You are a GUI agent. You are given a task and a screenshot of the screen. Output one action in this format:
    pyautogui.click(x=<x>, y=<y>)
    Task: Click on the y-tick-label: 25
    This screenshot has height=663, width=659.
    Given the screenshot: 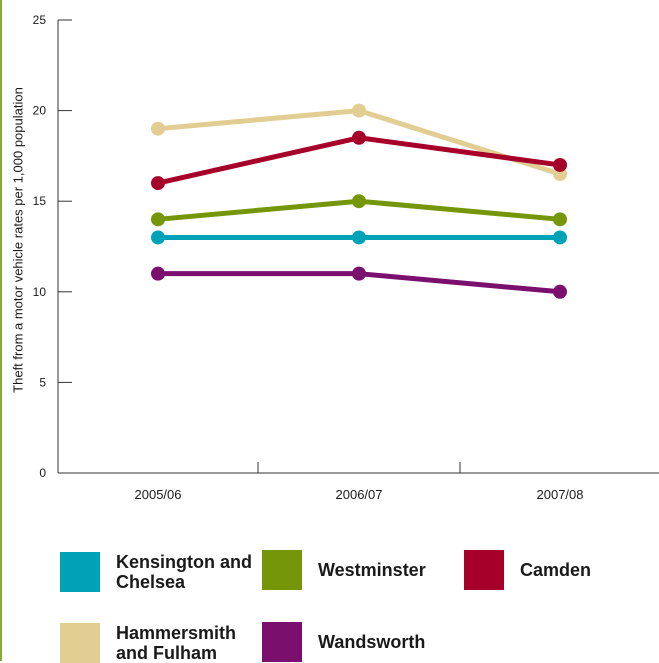 What is the action you would take?
    pyautogui.click(x=40, y=20)
    